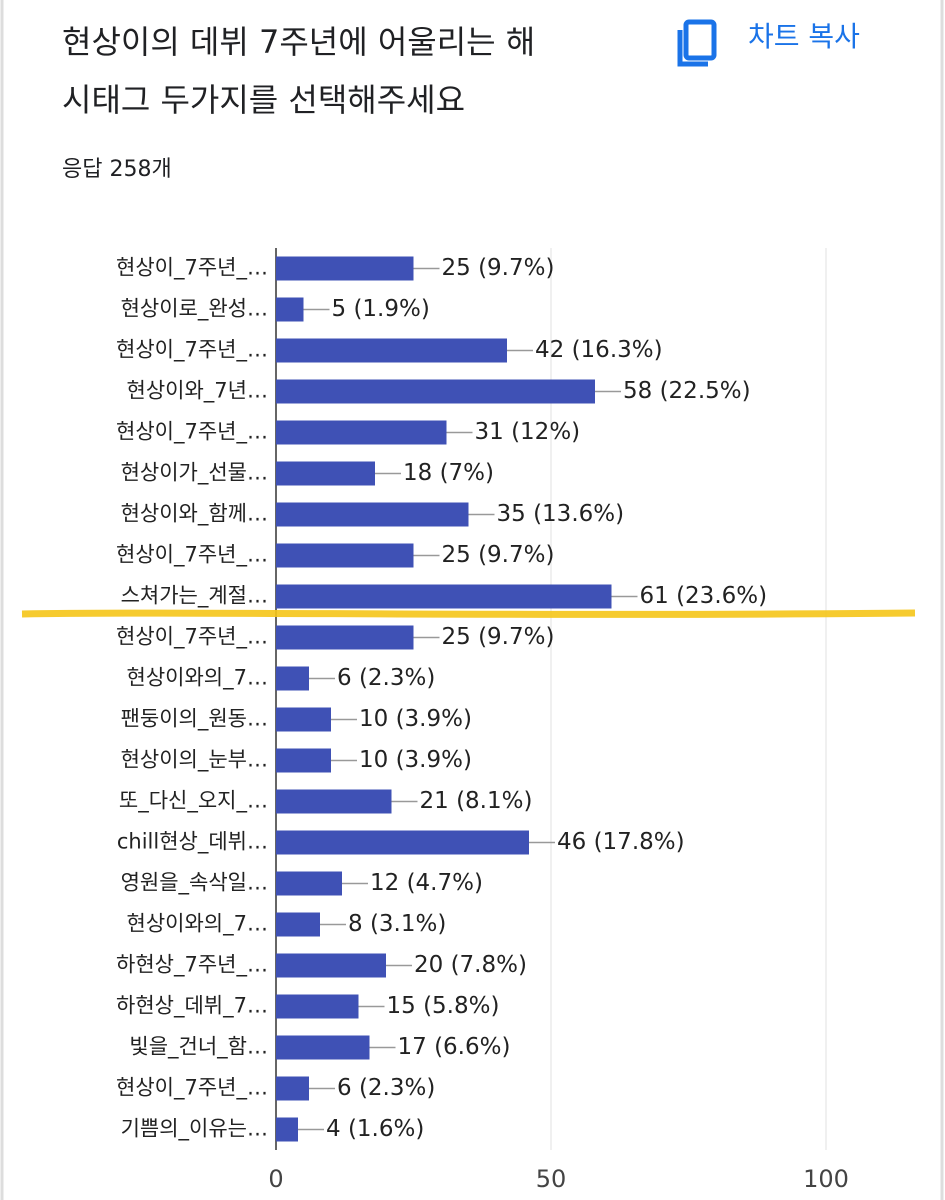  Describe the element at coordinates (454, 1047) in the screenshot. I see `value-label: 17 (6.6%)` at that location.